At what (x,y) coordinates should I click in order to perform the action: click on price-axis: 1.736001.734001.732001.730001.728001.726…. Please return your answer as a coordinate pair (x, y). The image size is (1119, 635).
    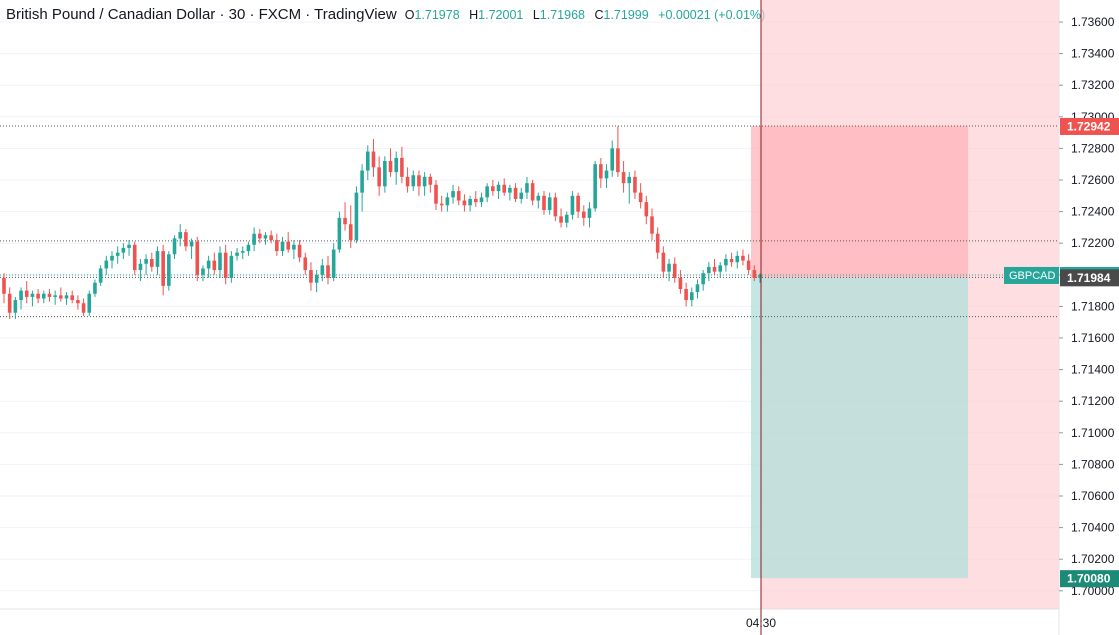
    Looking at the image, I should click on (1061, 317).